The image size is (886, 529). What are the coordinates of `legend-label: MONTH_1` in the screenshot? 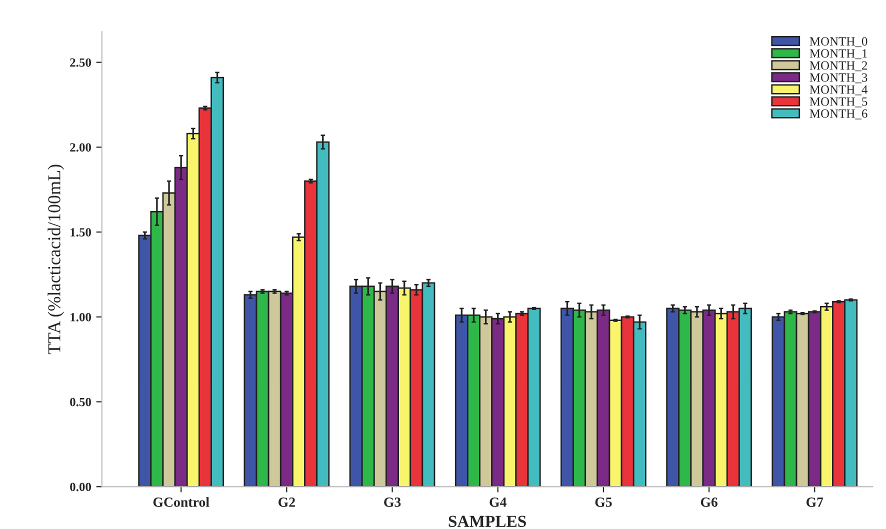 It's located at (838, 54).